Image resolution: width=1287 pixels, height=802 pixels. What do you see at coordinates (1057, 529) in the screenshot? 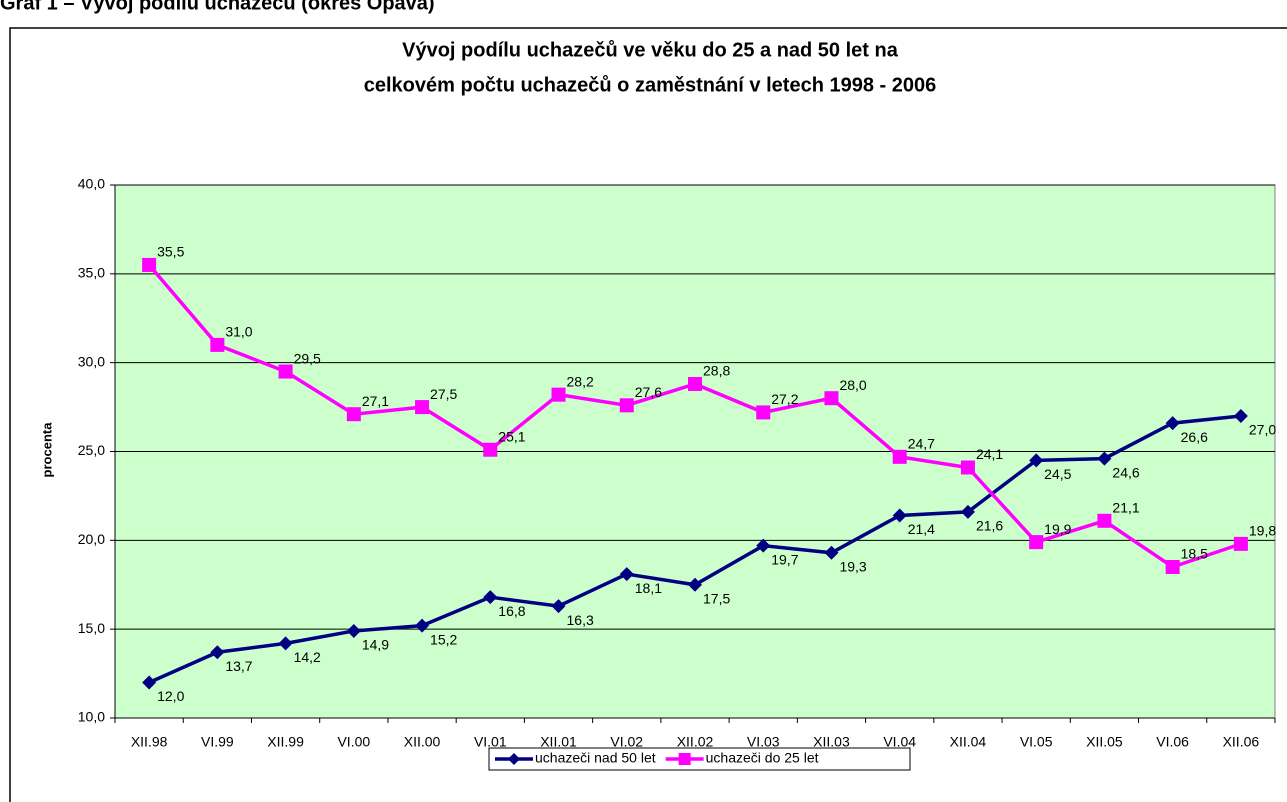
I see `data-label: 19,9` at bounding box center [1057, 529].